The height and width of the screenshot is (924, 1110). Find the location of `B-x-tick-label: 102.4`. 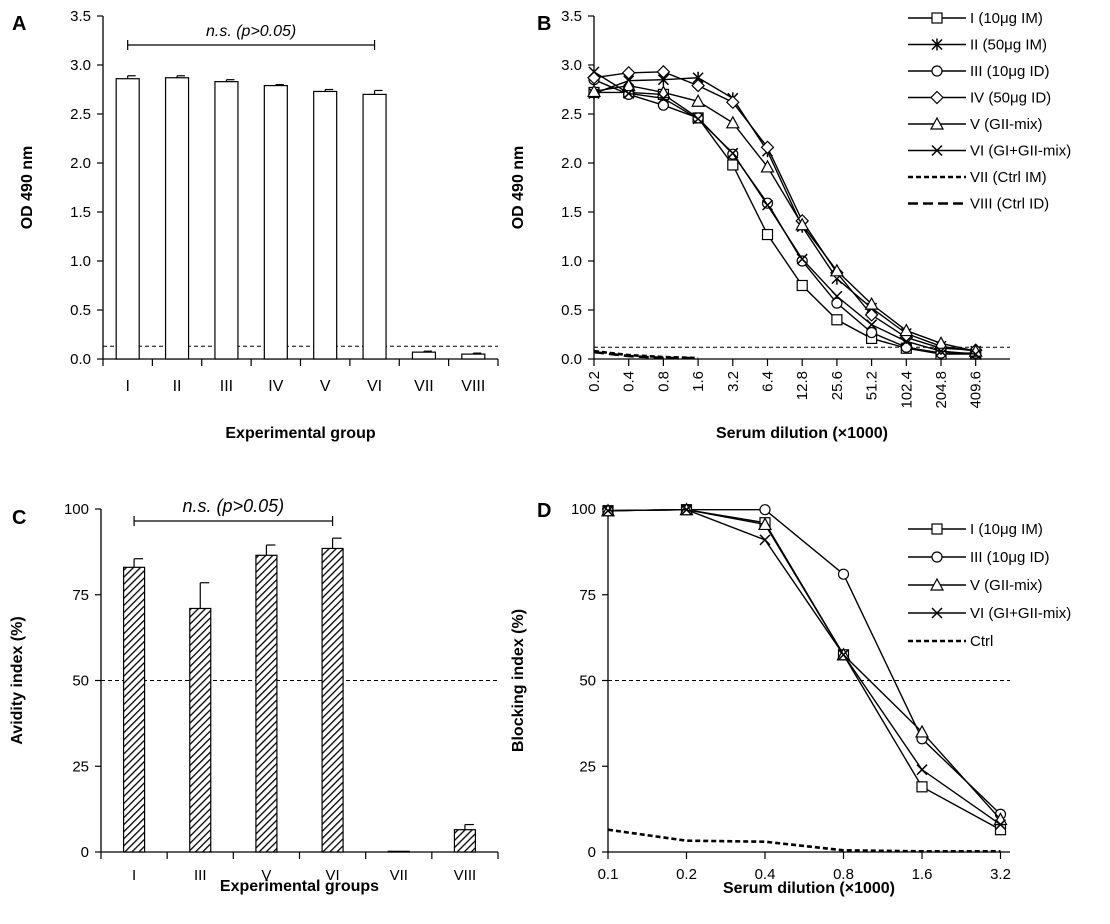

B-x-tick-label: 102.4 is located at coordinates (906, 390).